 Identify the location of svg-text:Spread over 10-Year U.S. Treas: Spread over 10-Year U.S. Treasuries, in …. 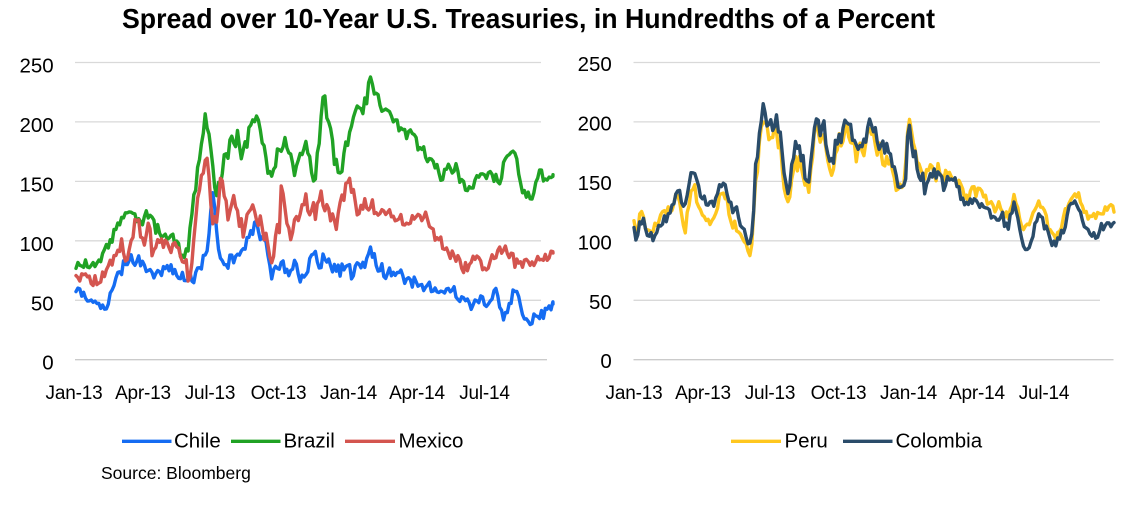
(528, 18).